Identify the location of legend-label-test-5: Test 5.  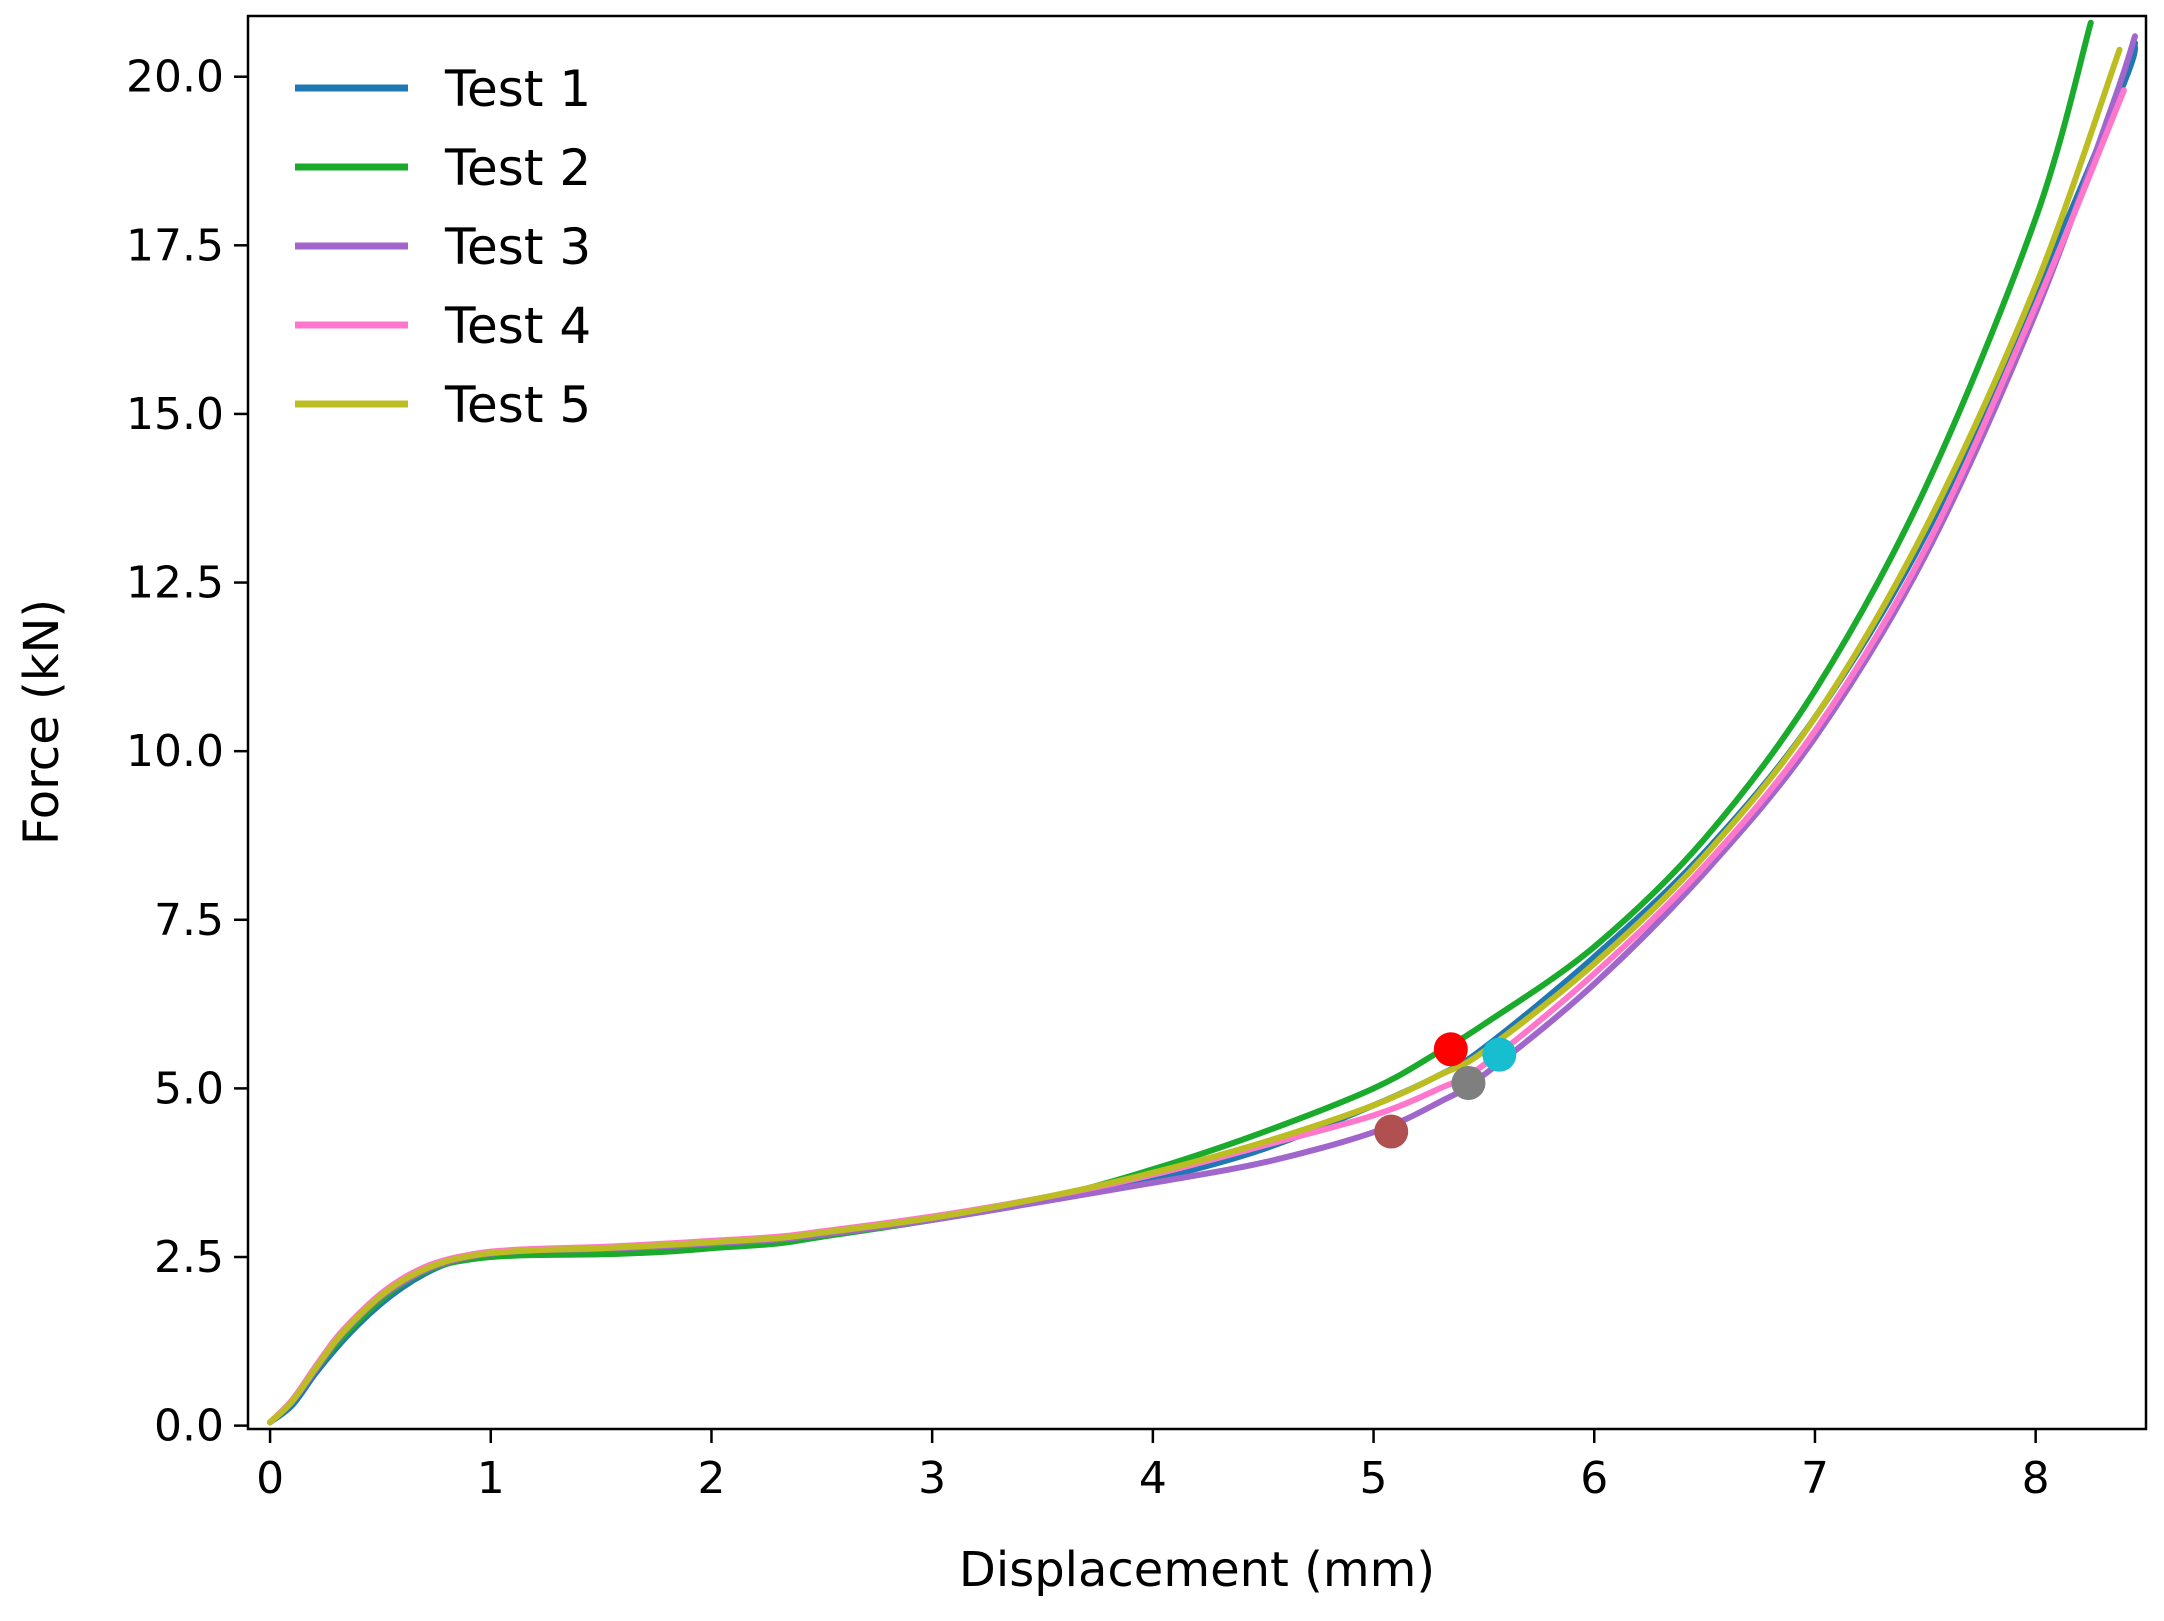
(517, 405).